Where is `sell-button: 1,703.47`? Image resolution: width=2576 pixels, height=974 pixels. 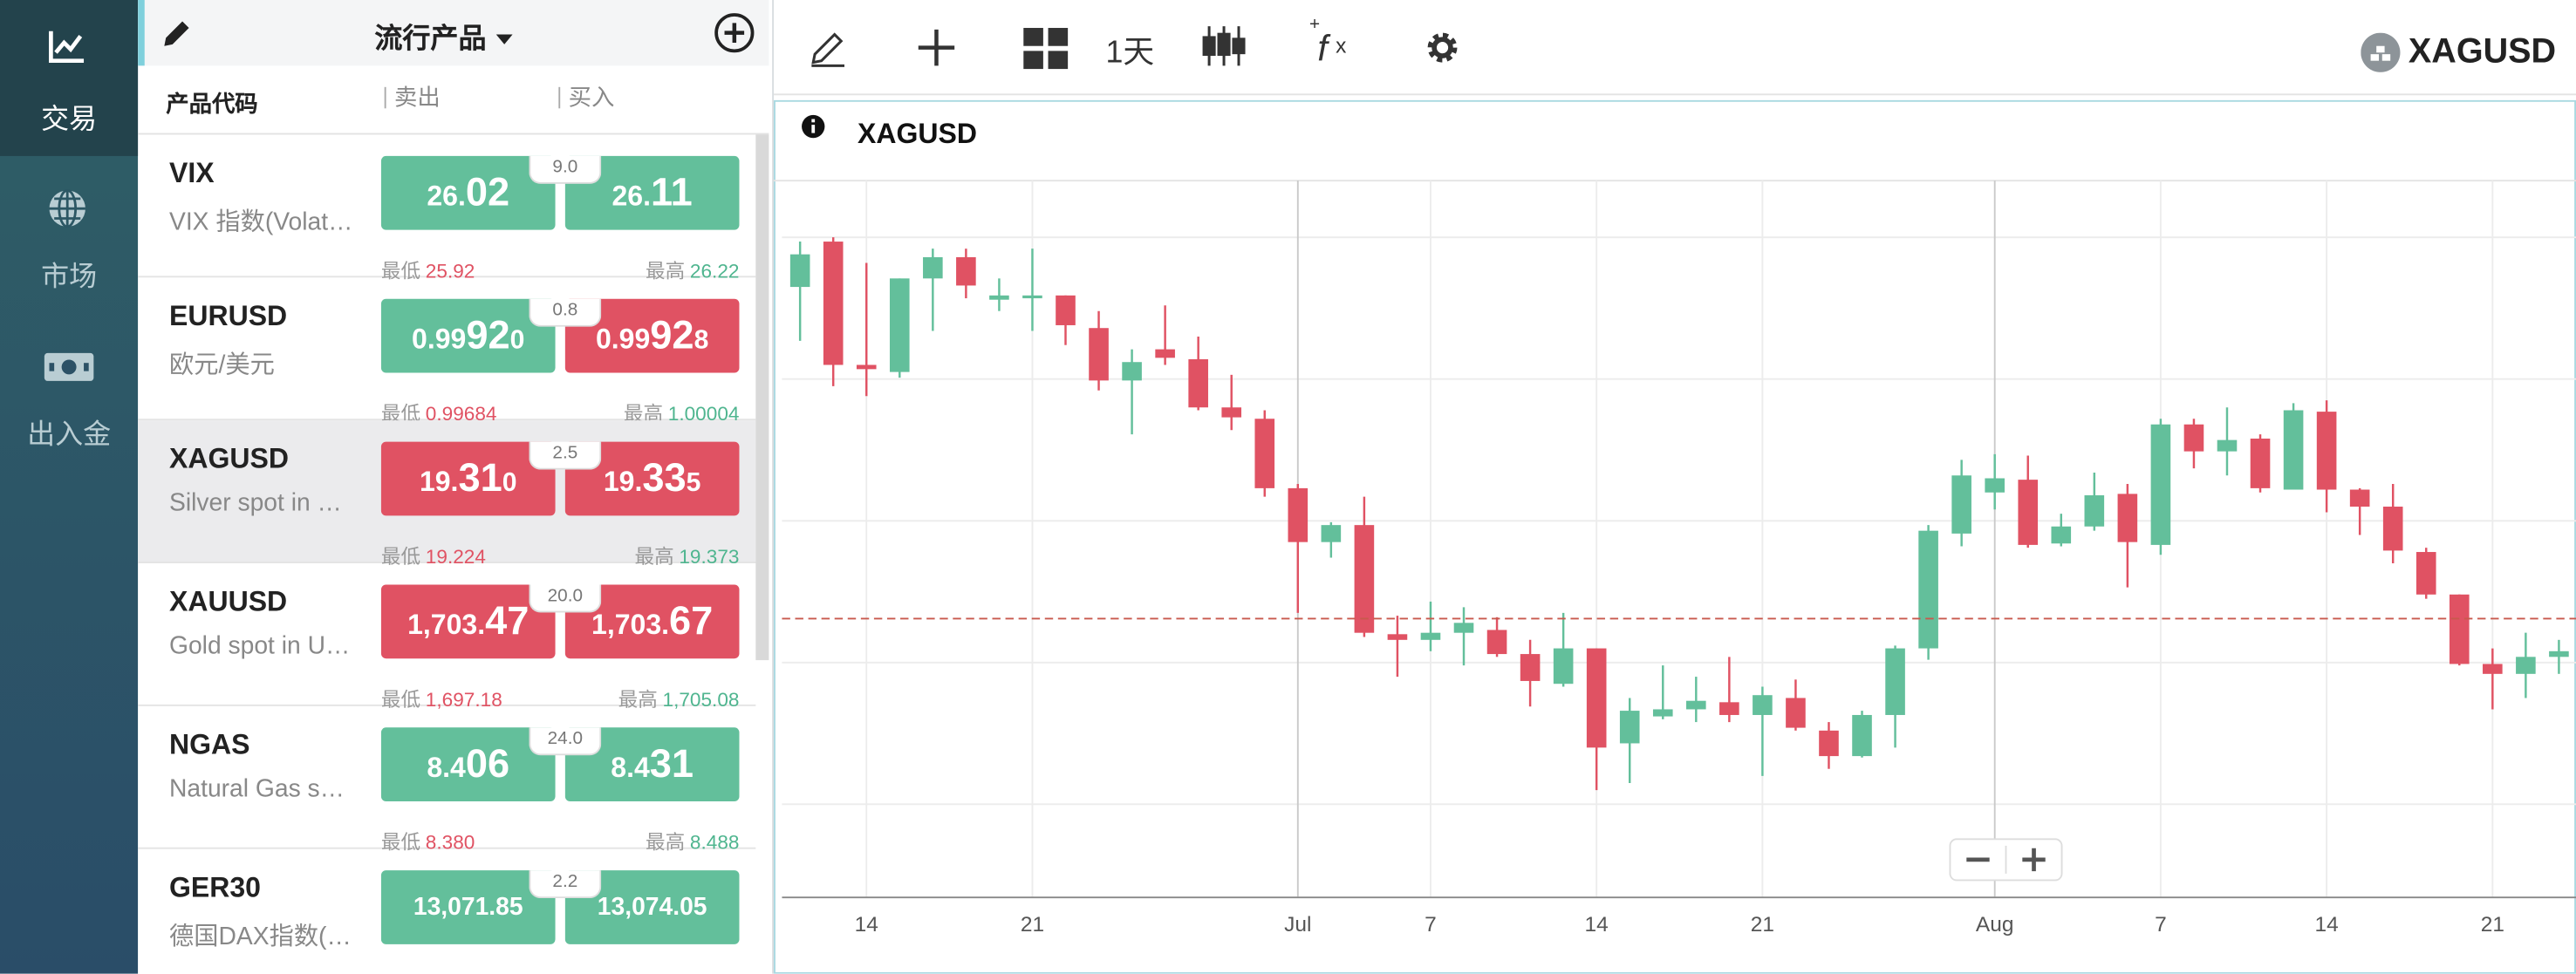
sell-button: 1,703.47 is located at coordinates (468, 621).